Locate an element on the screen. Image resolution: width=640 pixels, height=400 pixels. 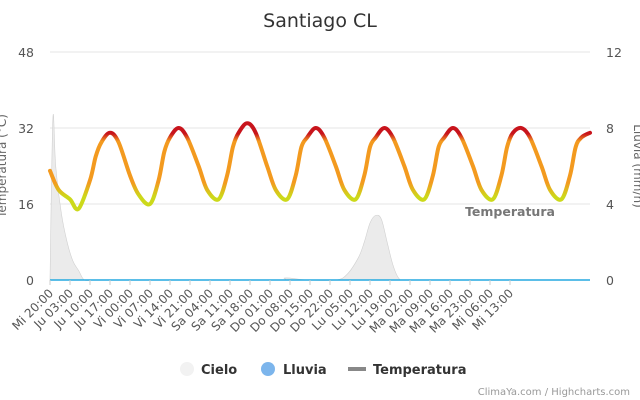
right-tick-label: 12 is located at coordinates (614, 52).